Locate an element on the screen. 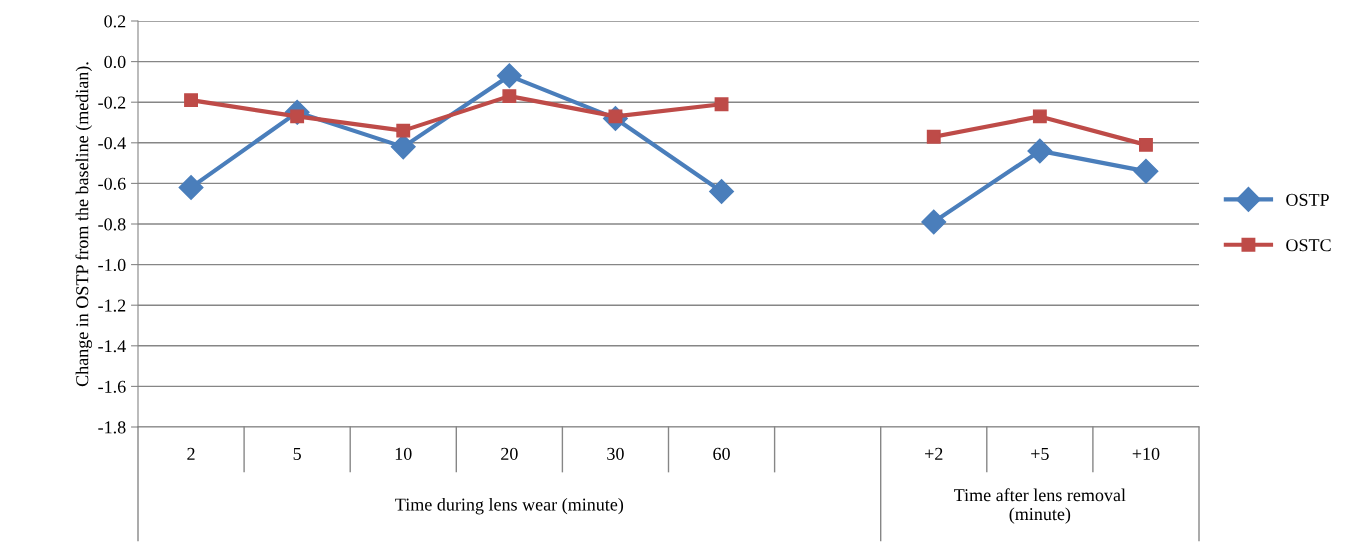  y-tick-label: -1.8 is located at coordinates (112, 427).